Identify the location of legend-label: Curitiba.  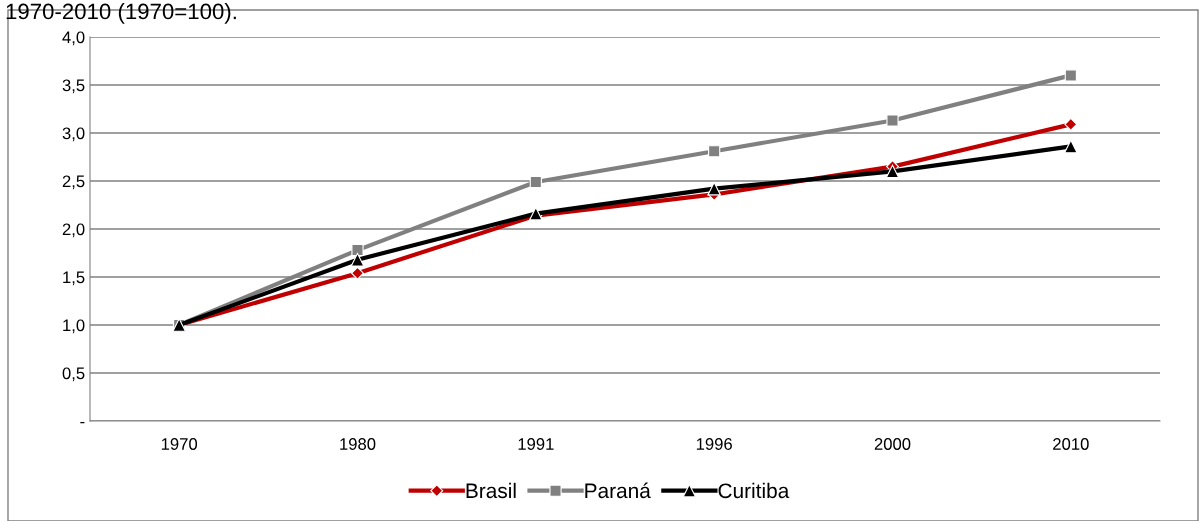
(754, 490).